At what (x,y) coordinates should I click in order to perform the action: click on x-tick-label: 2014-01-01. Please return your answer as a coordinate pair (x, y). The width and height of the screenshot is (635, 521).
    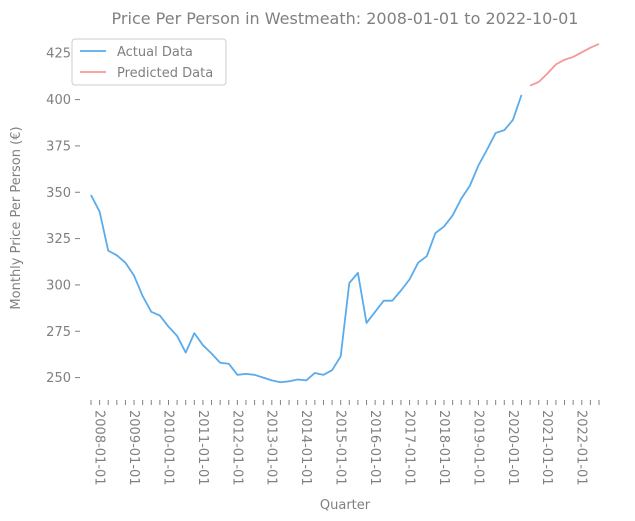
    Looking at the image, I should click on (305, 448).